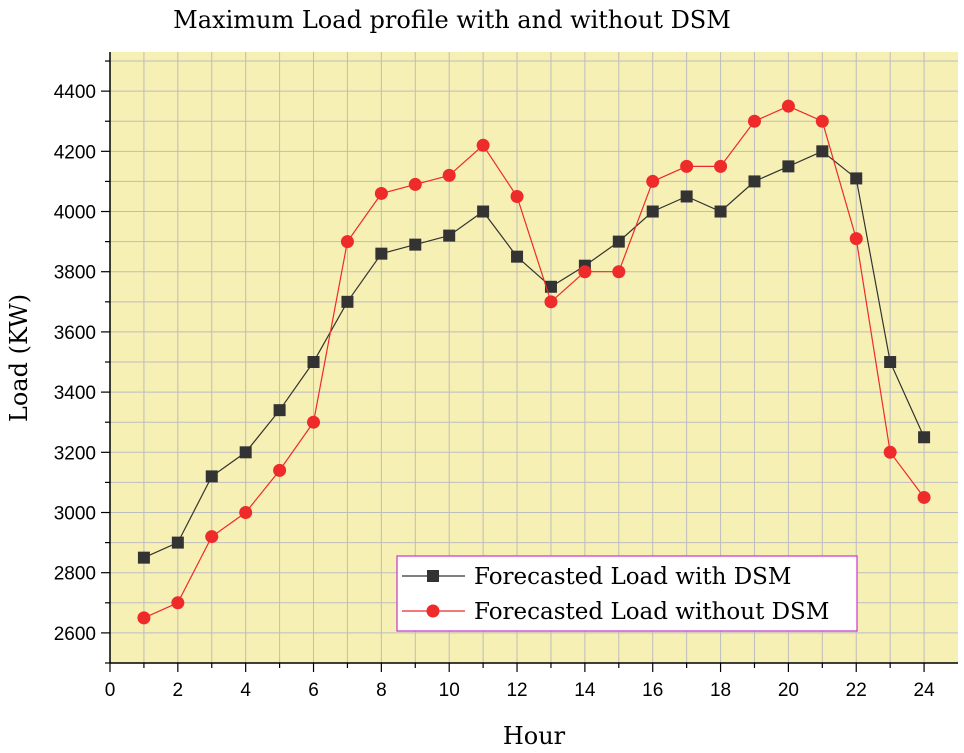 The image size is (964, 753). What do you see at coordinates (449, 690) in the screenshot?
I see `x-tick-label: 10` at bounding box center [449, 690].